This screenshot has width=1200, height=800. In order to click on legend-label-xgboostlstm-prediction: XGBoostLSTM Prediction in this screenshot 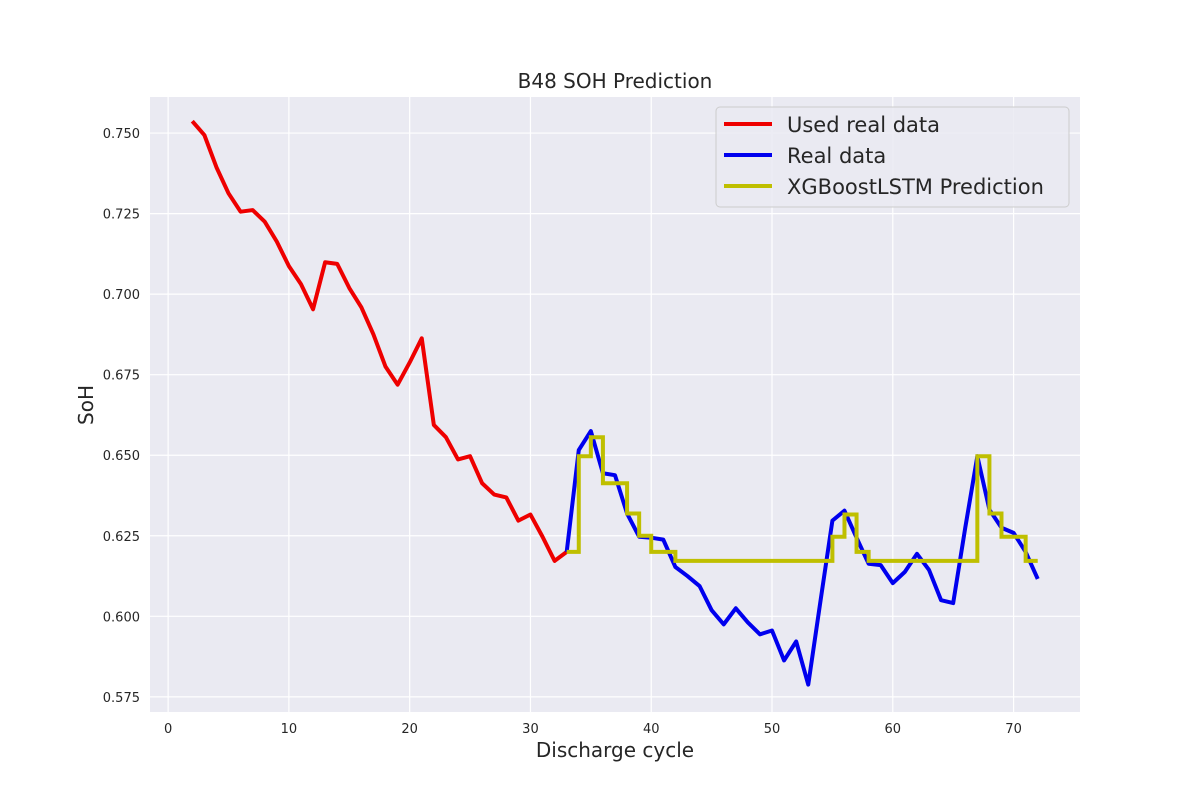, I will do `click(915, 187)`.